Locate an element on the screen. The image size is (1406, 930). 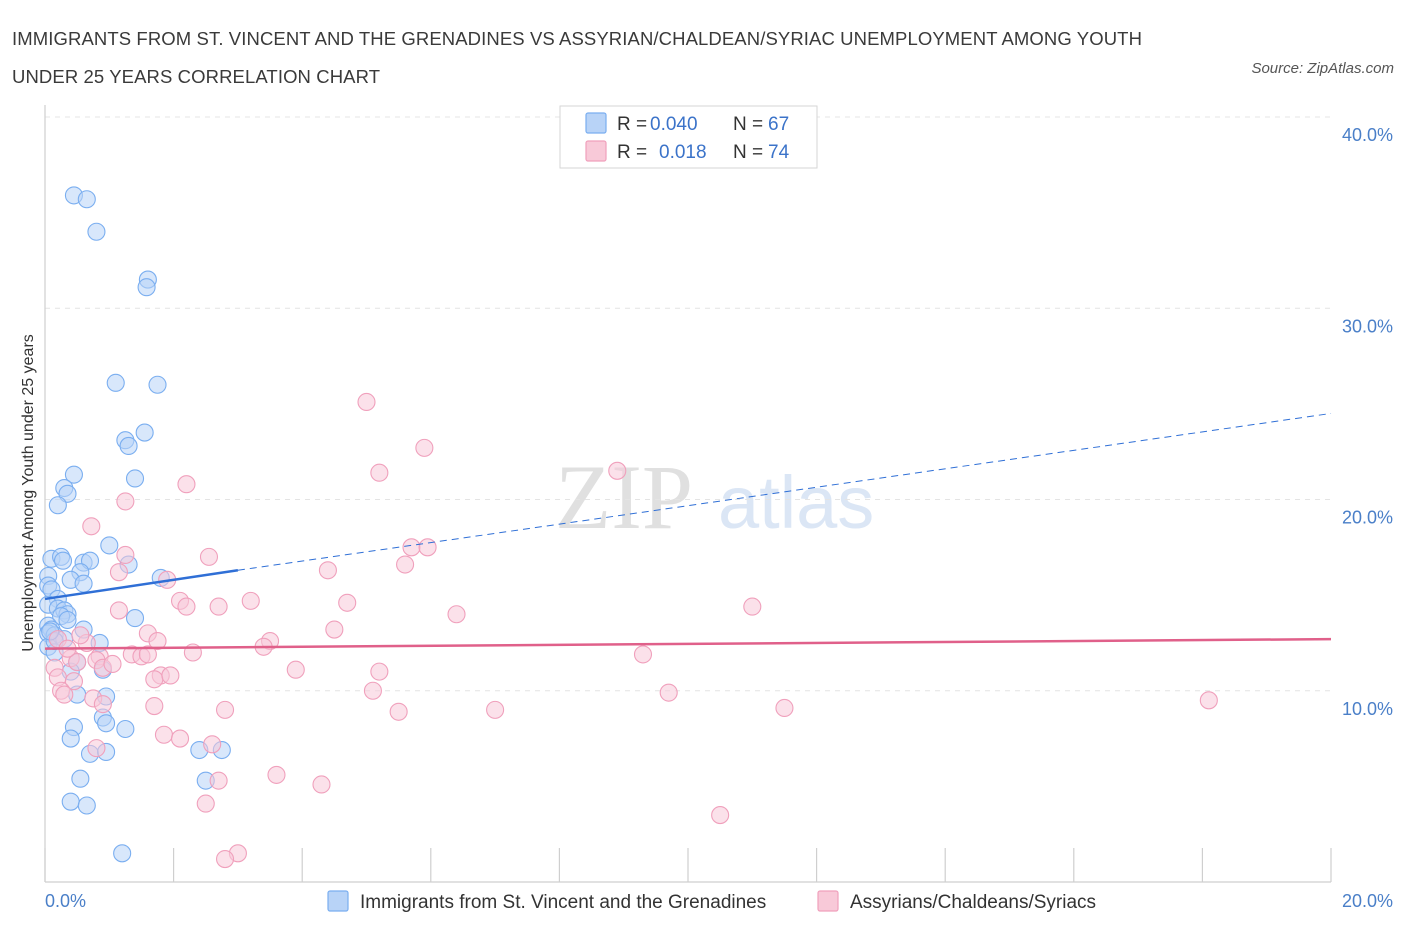
trend-line-blue-extension is located at coordinates (784, 491).